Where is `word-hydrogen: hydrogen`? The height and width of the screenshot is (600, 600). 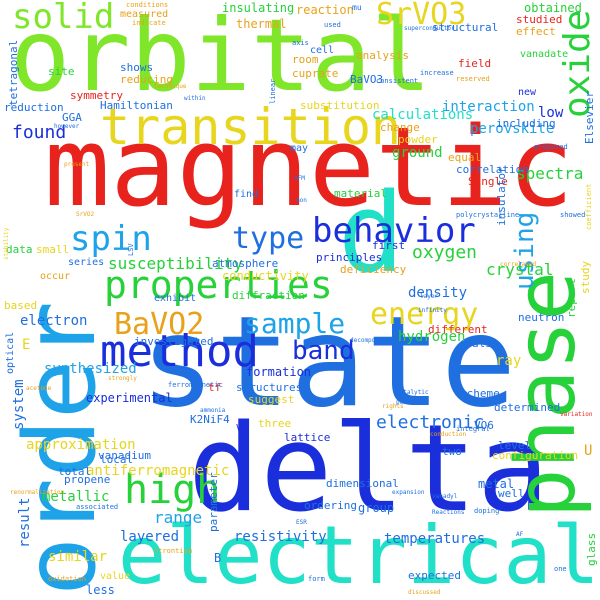
word-hydrogen: hydrogen is located at coordinates (432, 337).